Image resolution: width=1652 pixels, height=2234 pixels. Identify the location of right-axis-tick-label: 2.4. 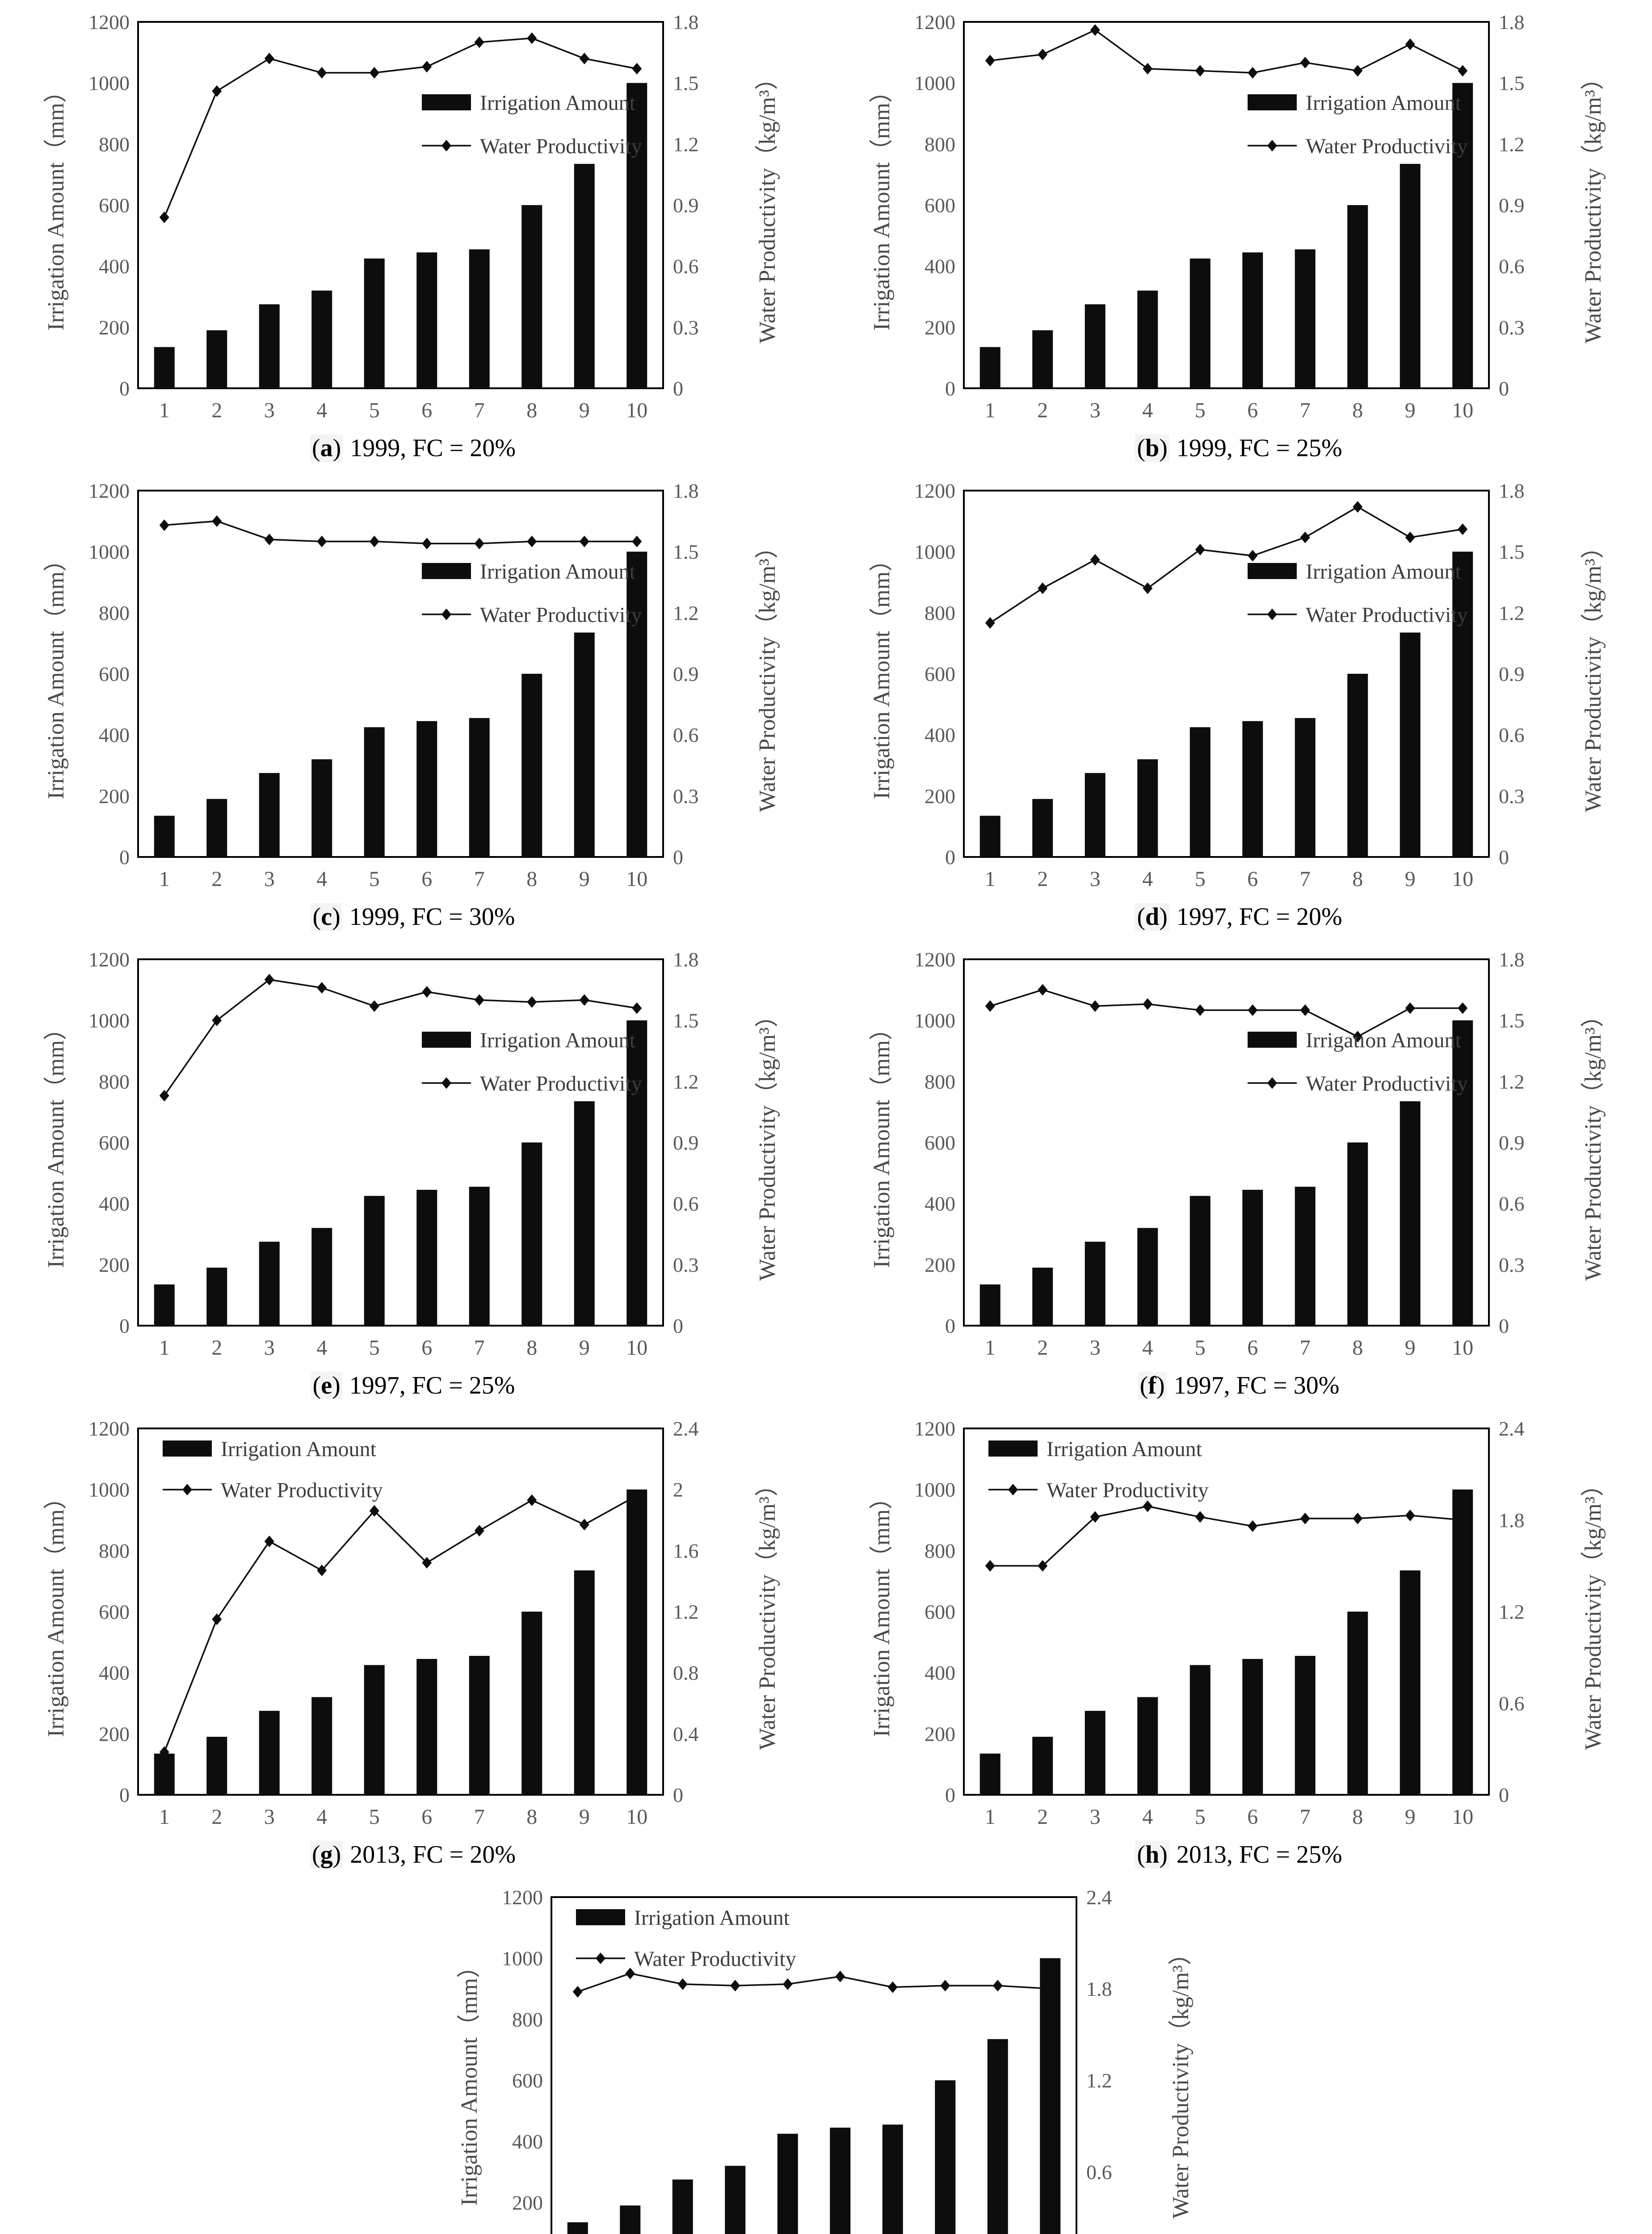
(686, 1428).